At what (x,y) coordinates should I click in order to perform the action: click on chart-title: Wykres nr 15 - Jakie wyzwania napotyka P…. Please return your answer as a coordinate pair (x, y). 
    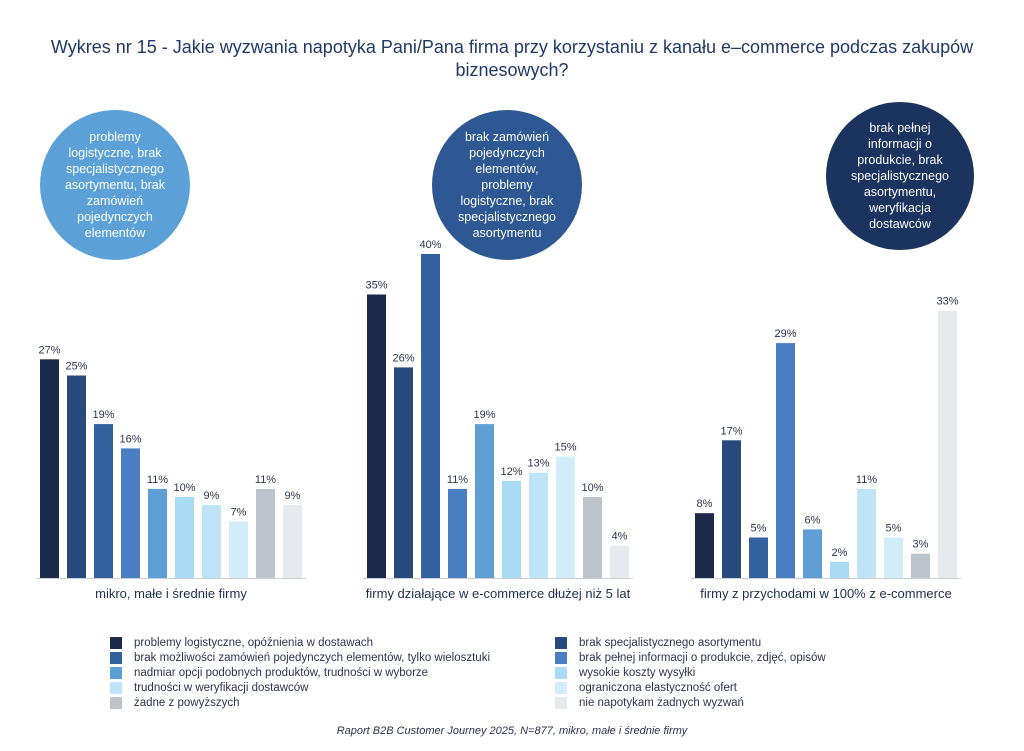
    Looking at the image, I should click on (512, 58).